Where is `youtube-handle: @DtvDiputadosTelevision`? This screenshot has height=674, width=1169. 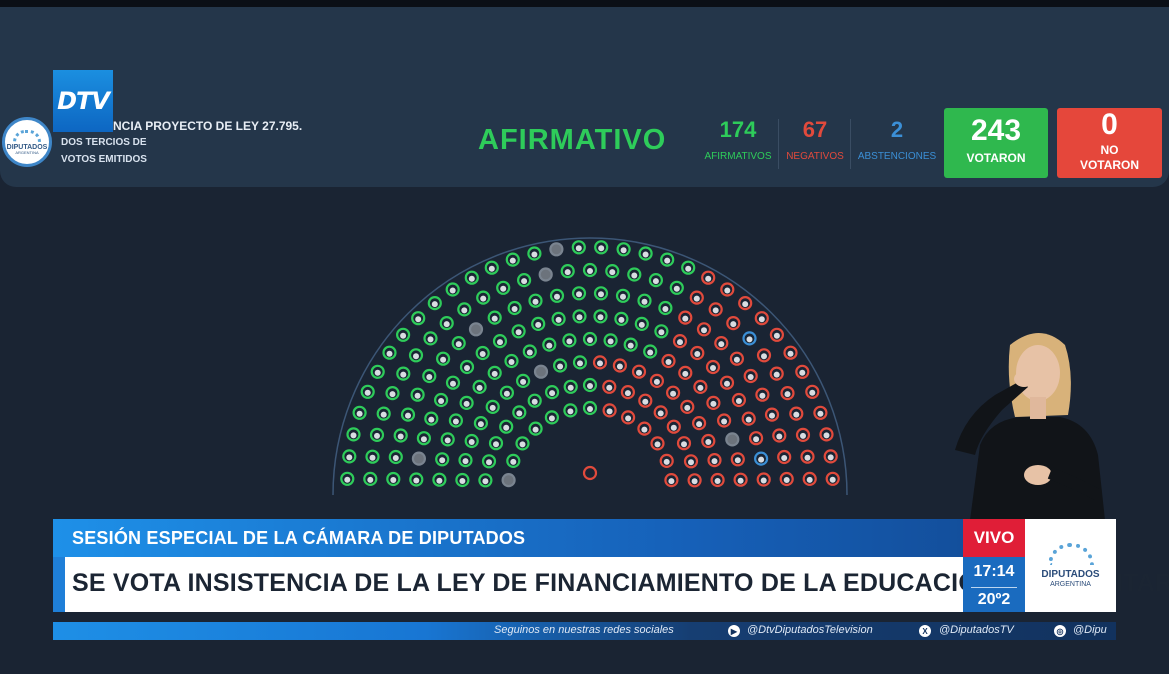 youtube-handle: @DtvDiputadosTelevision is located at coordinates (810, 630).